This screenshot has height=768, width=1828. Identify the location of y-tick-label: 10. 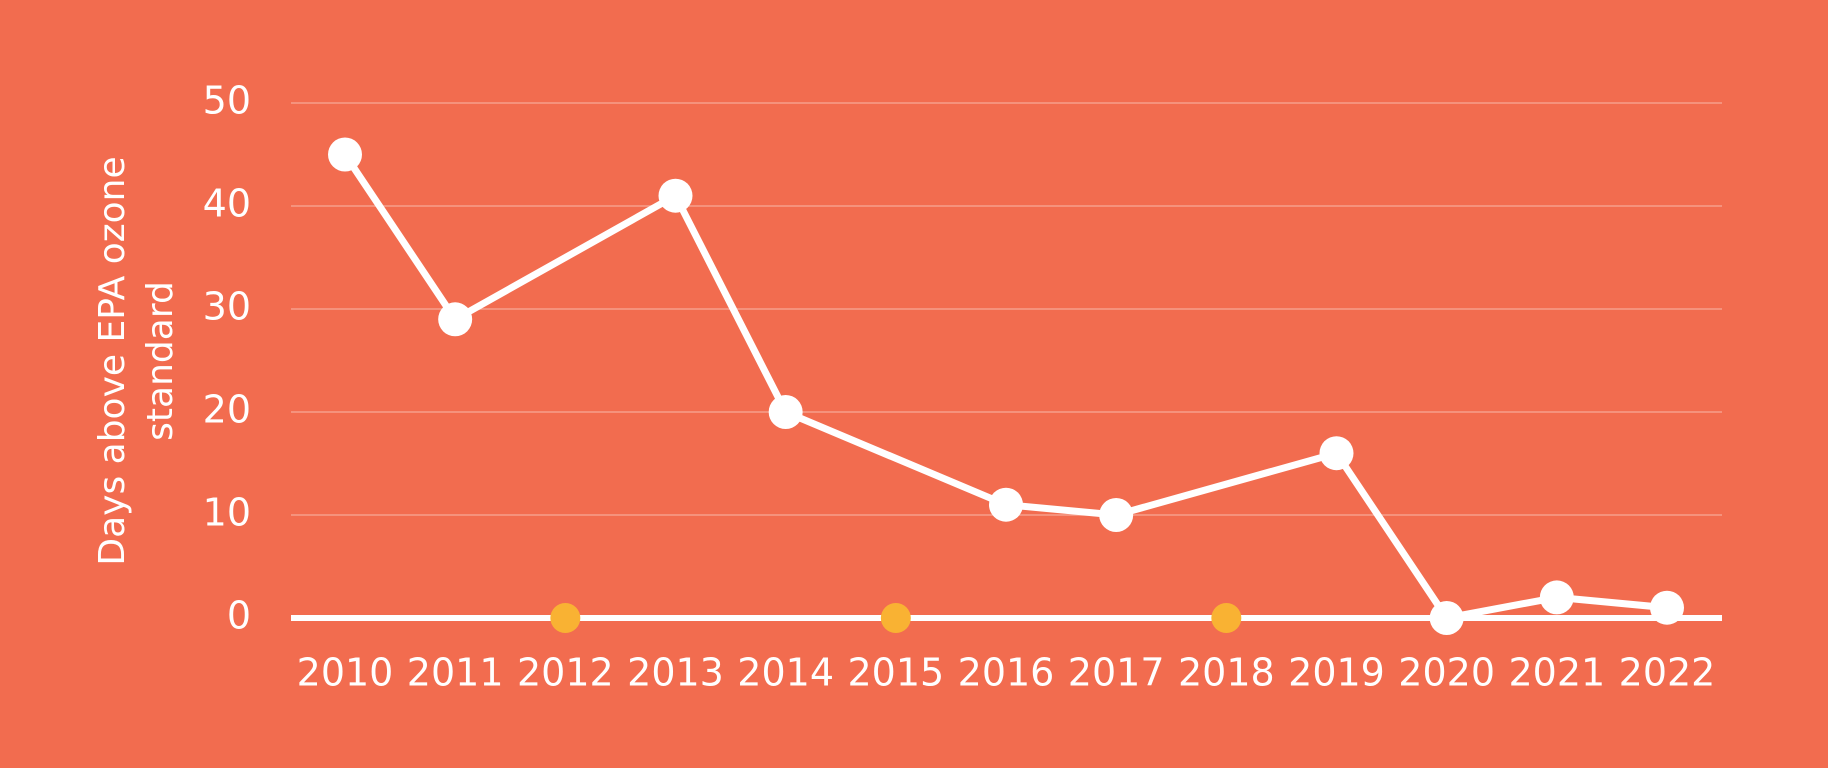
(227, 513).